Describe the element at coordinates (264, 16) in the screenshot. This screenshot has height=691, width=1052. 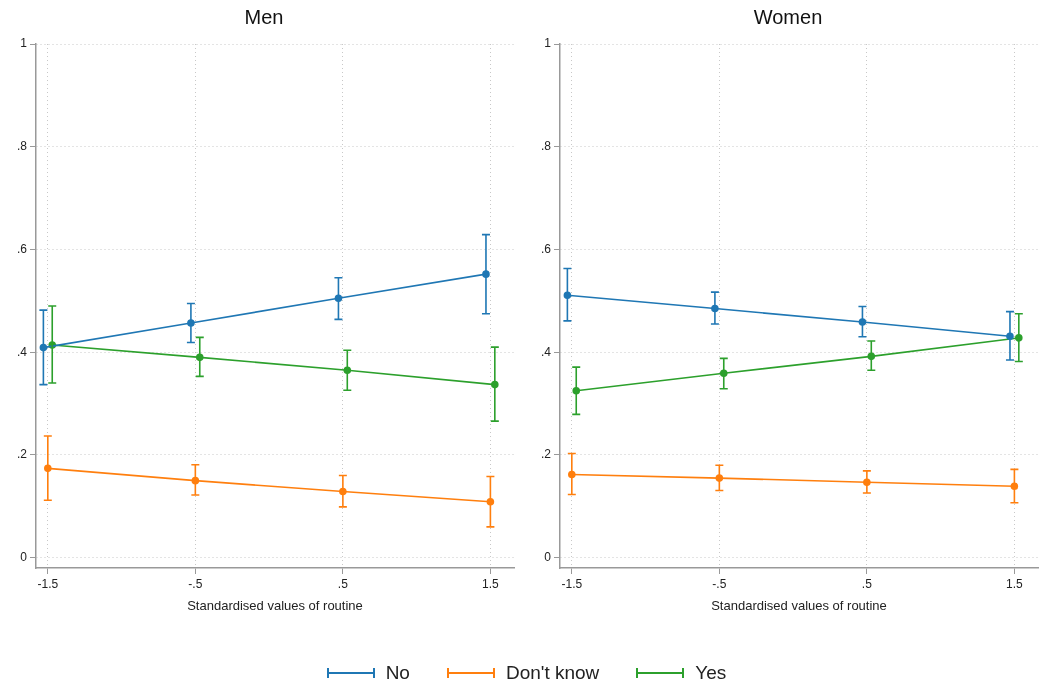
I see `chart-title: Men` at that location.